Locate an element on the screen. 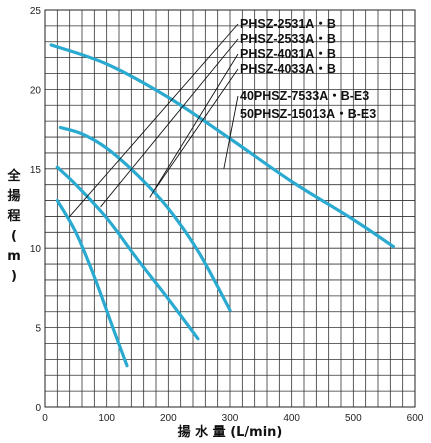 The width and height of the screenshot is (431, 443). x-tick-label: 0 is located at coordinates (45, 418).